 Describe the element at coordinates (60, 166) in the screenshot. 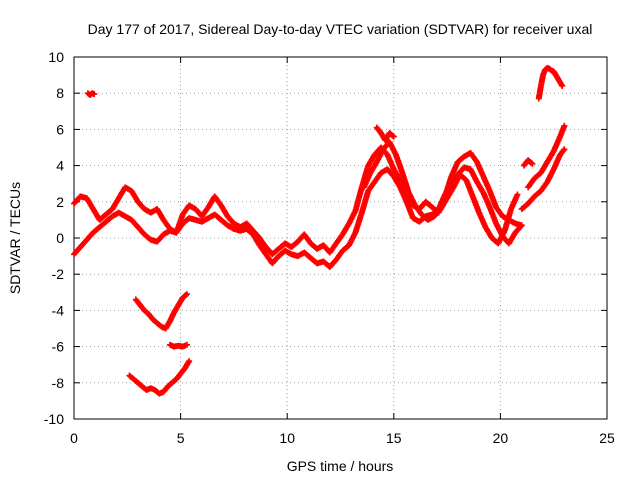

I see `y-tick-label: 4` at that location.